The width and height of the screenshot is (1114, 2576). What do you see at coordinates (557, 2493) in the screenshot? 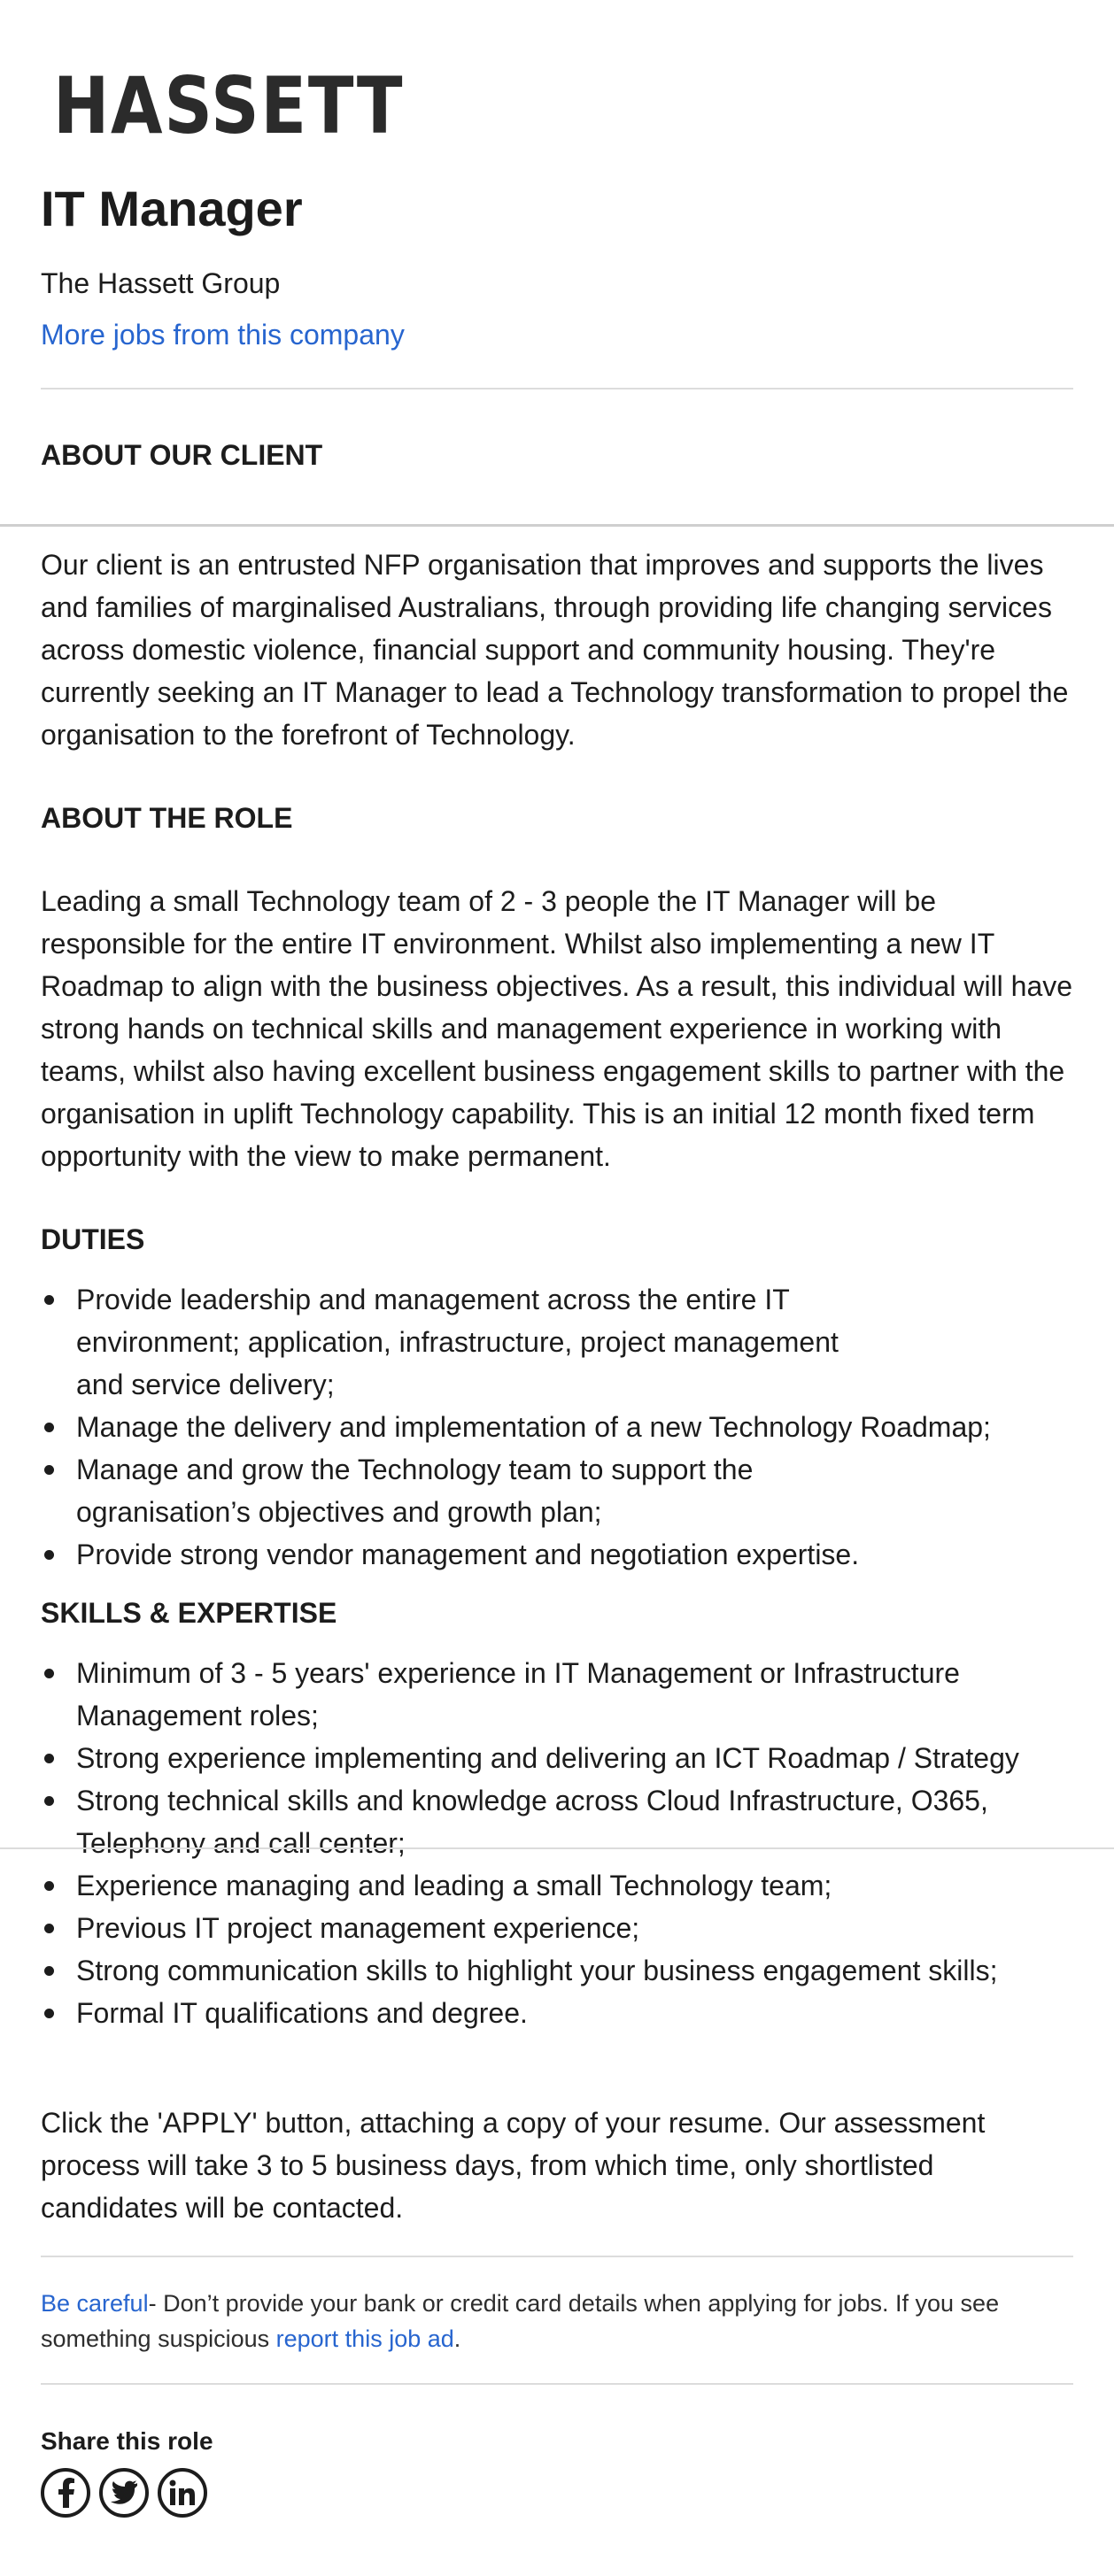
I see `share-icons` at bounding box center [557, 2493].